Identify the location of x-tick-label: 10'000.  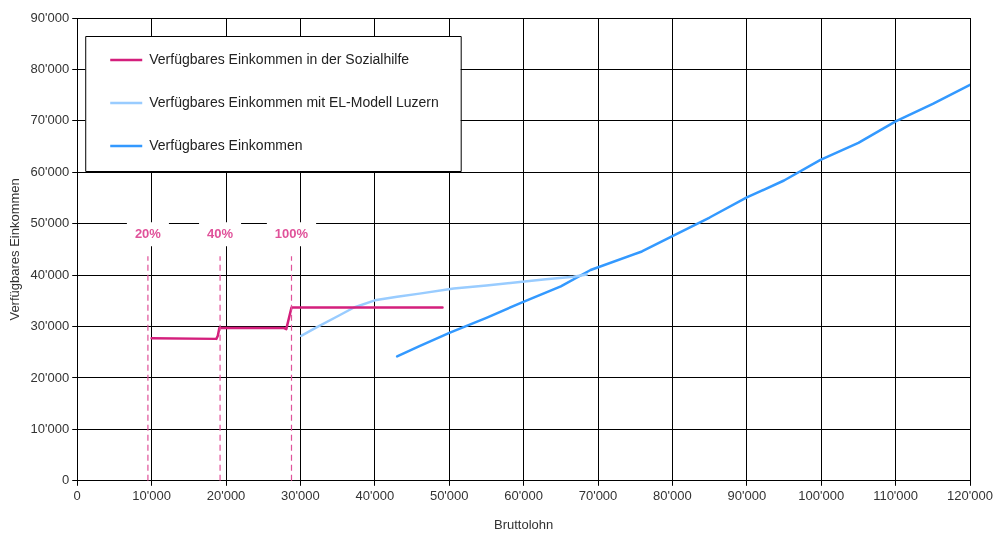
(151, 496).